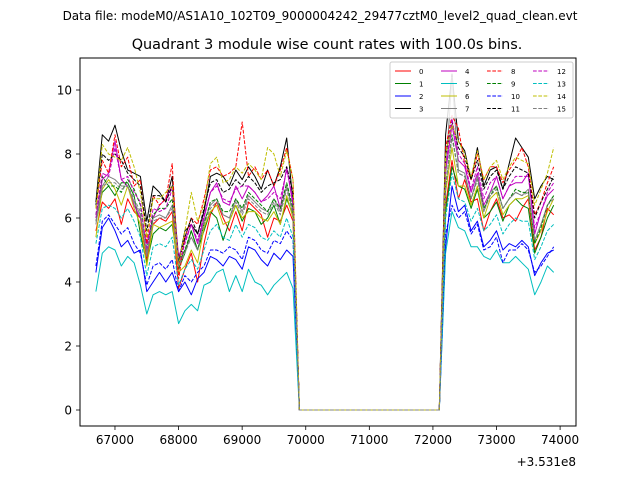 The image size is (640, 480). What do you see at coordinates (115, 440) in the screenshot?
I see `x-tick-label: 67000` at bounding box center [115, 440].